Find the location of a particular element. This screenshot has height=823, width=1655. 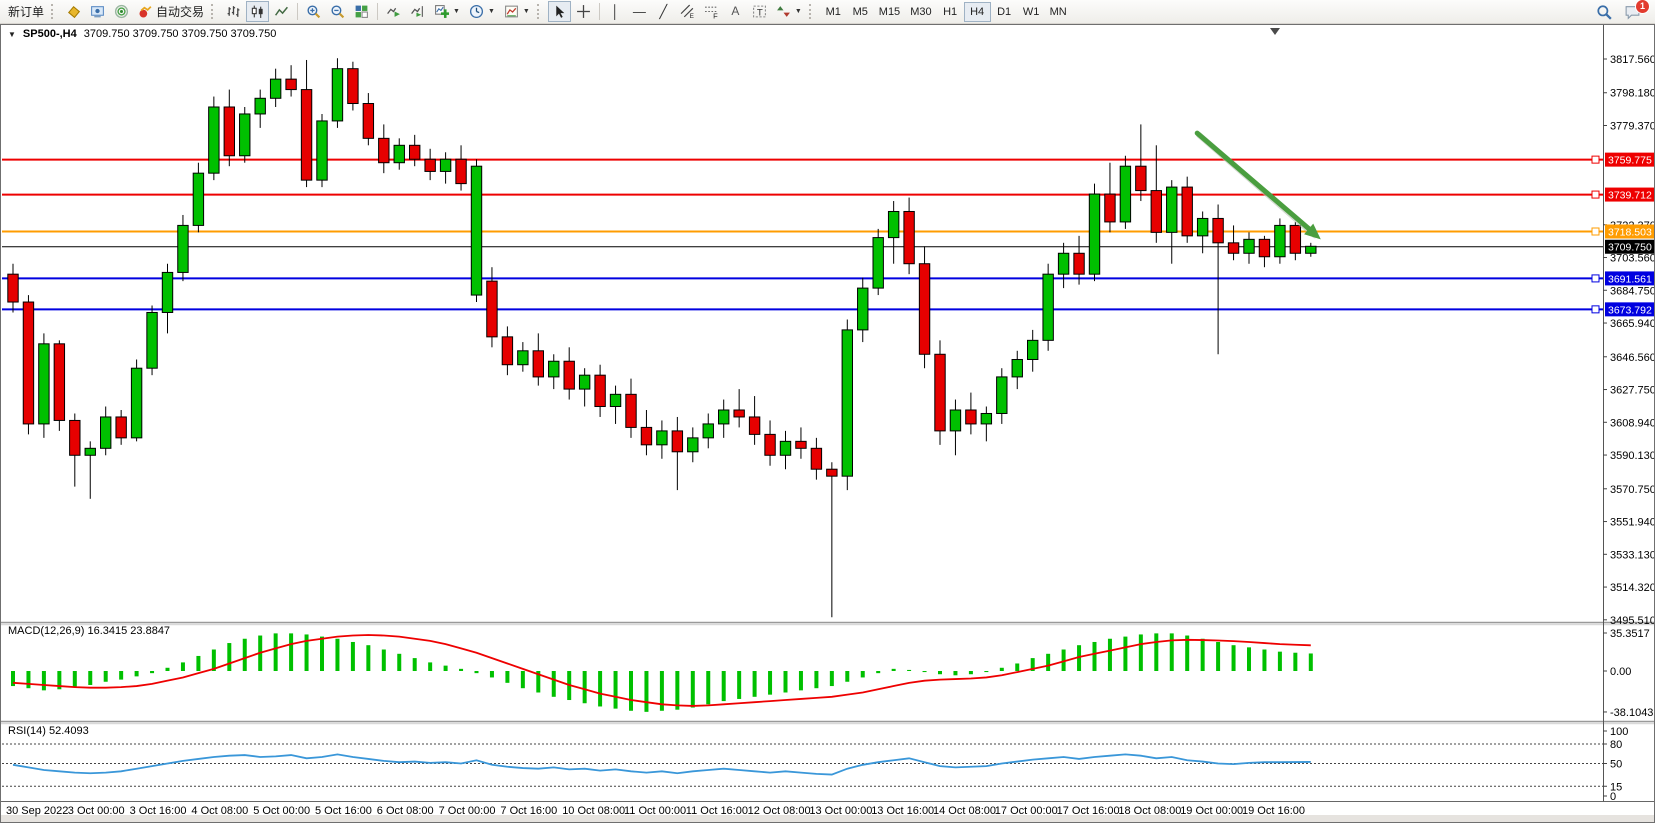

timeframe-m1-button: M1 is located at coordinates (833, 12).